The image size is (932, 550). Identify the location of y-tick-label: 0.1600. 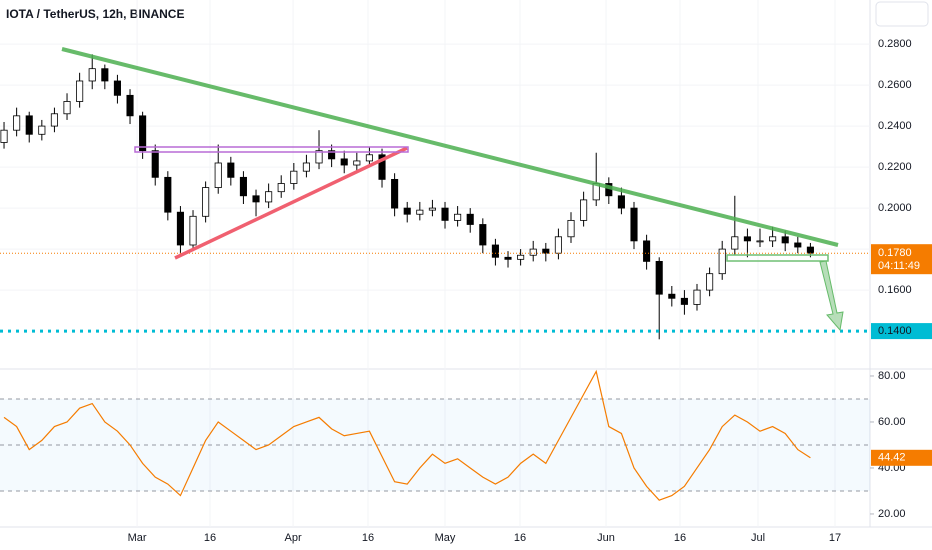
(895, 290).